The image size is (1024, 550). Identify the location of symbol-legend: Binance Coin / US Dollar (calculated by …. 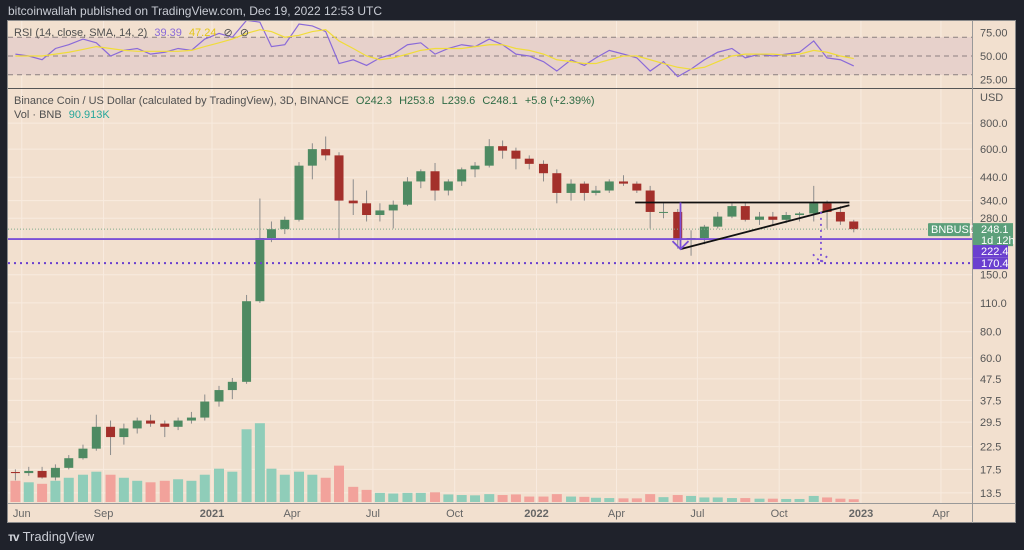
(306, 101).